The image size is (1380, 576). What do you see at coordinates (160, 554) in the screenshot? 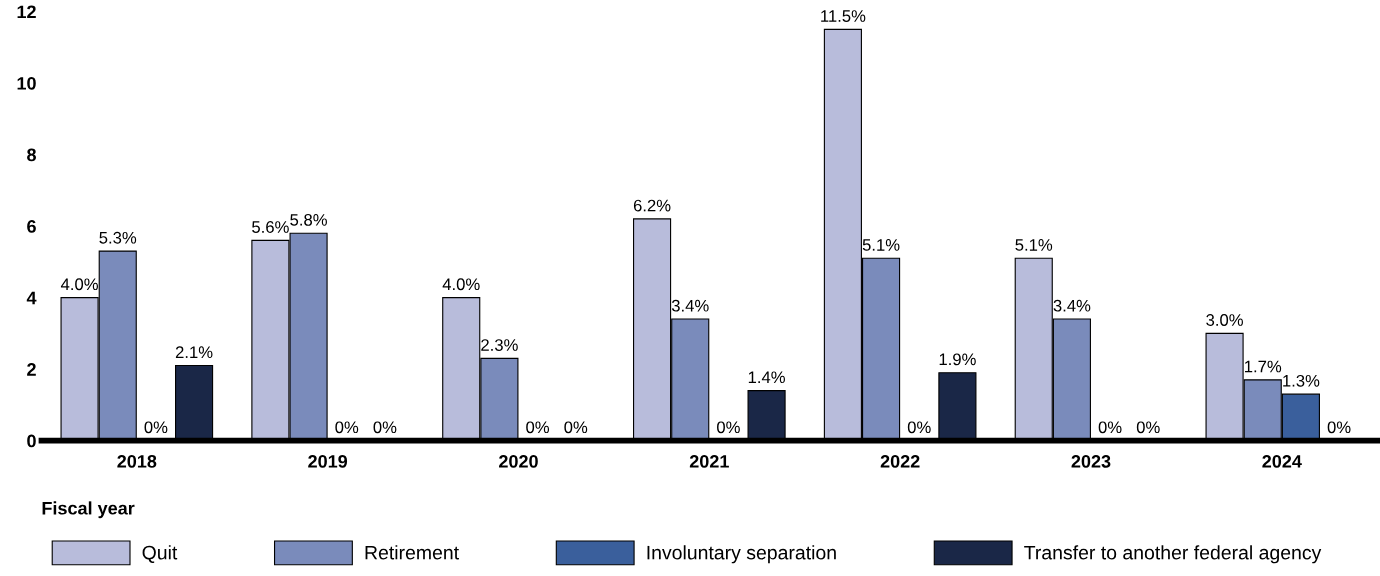
I see `legend-label: Quit` at bounding box center [160, 554].